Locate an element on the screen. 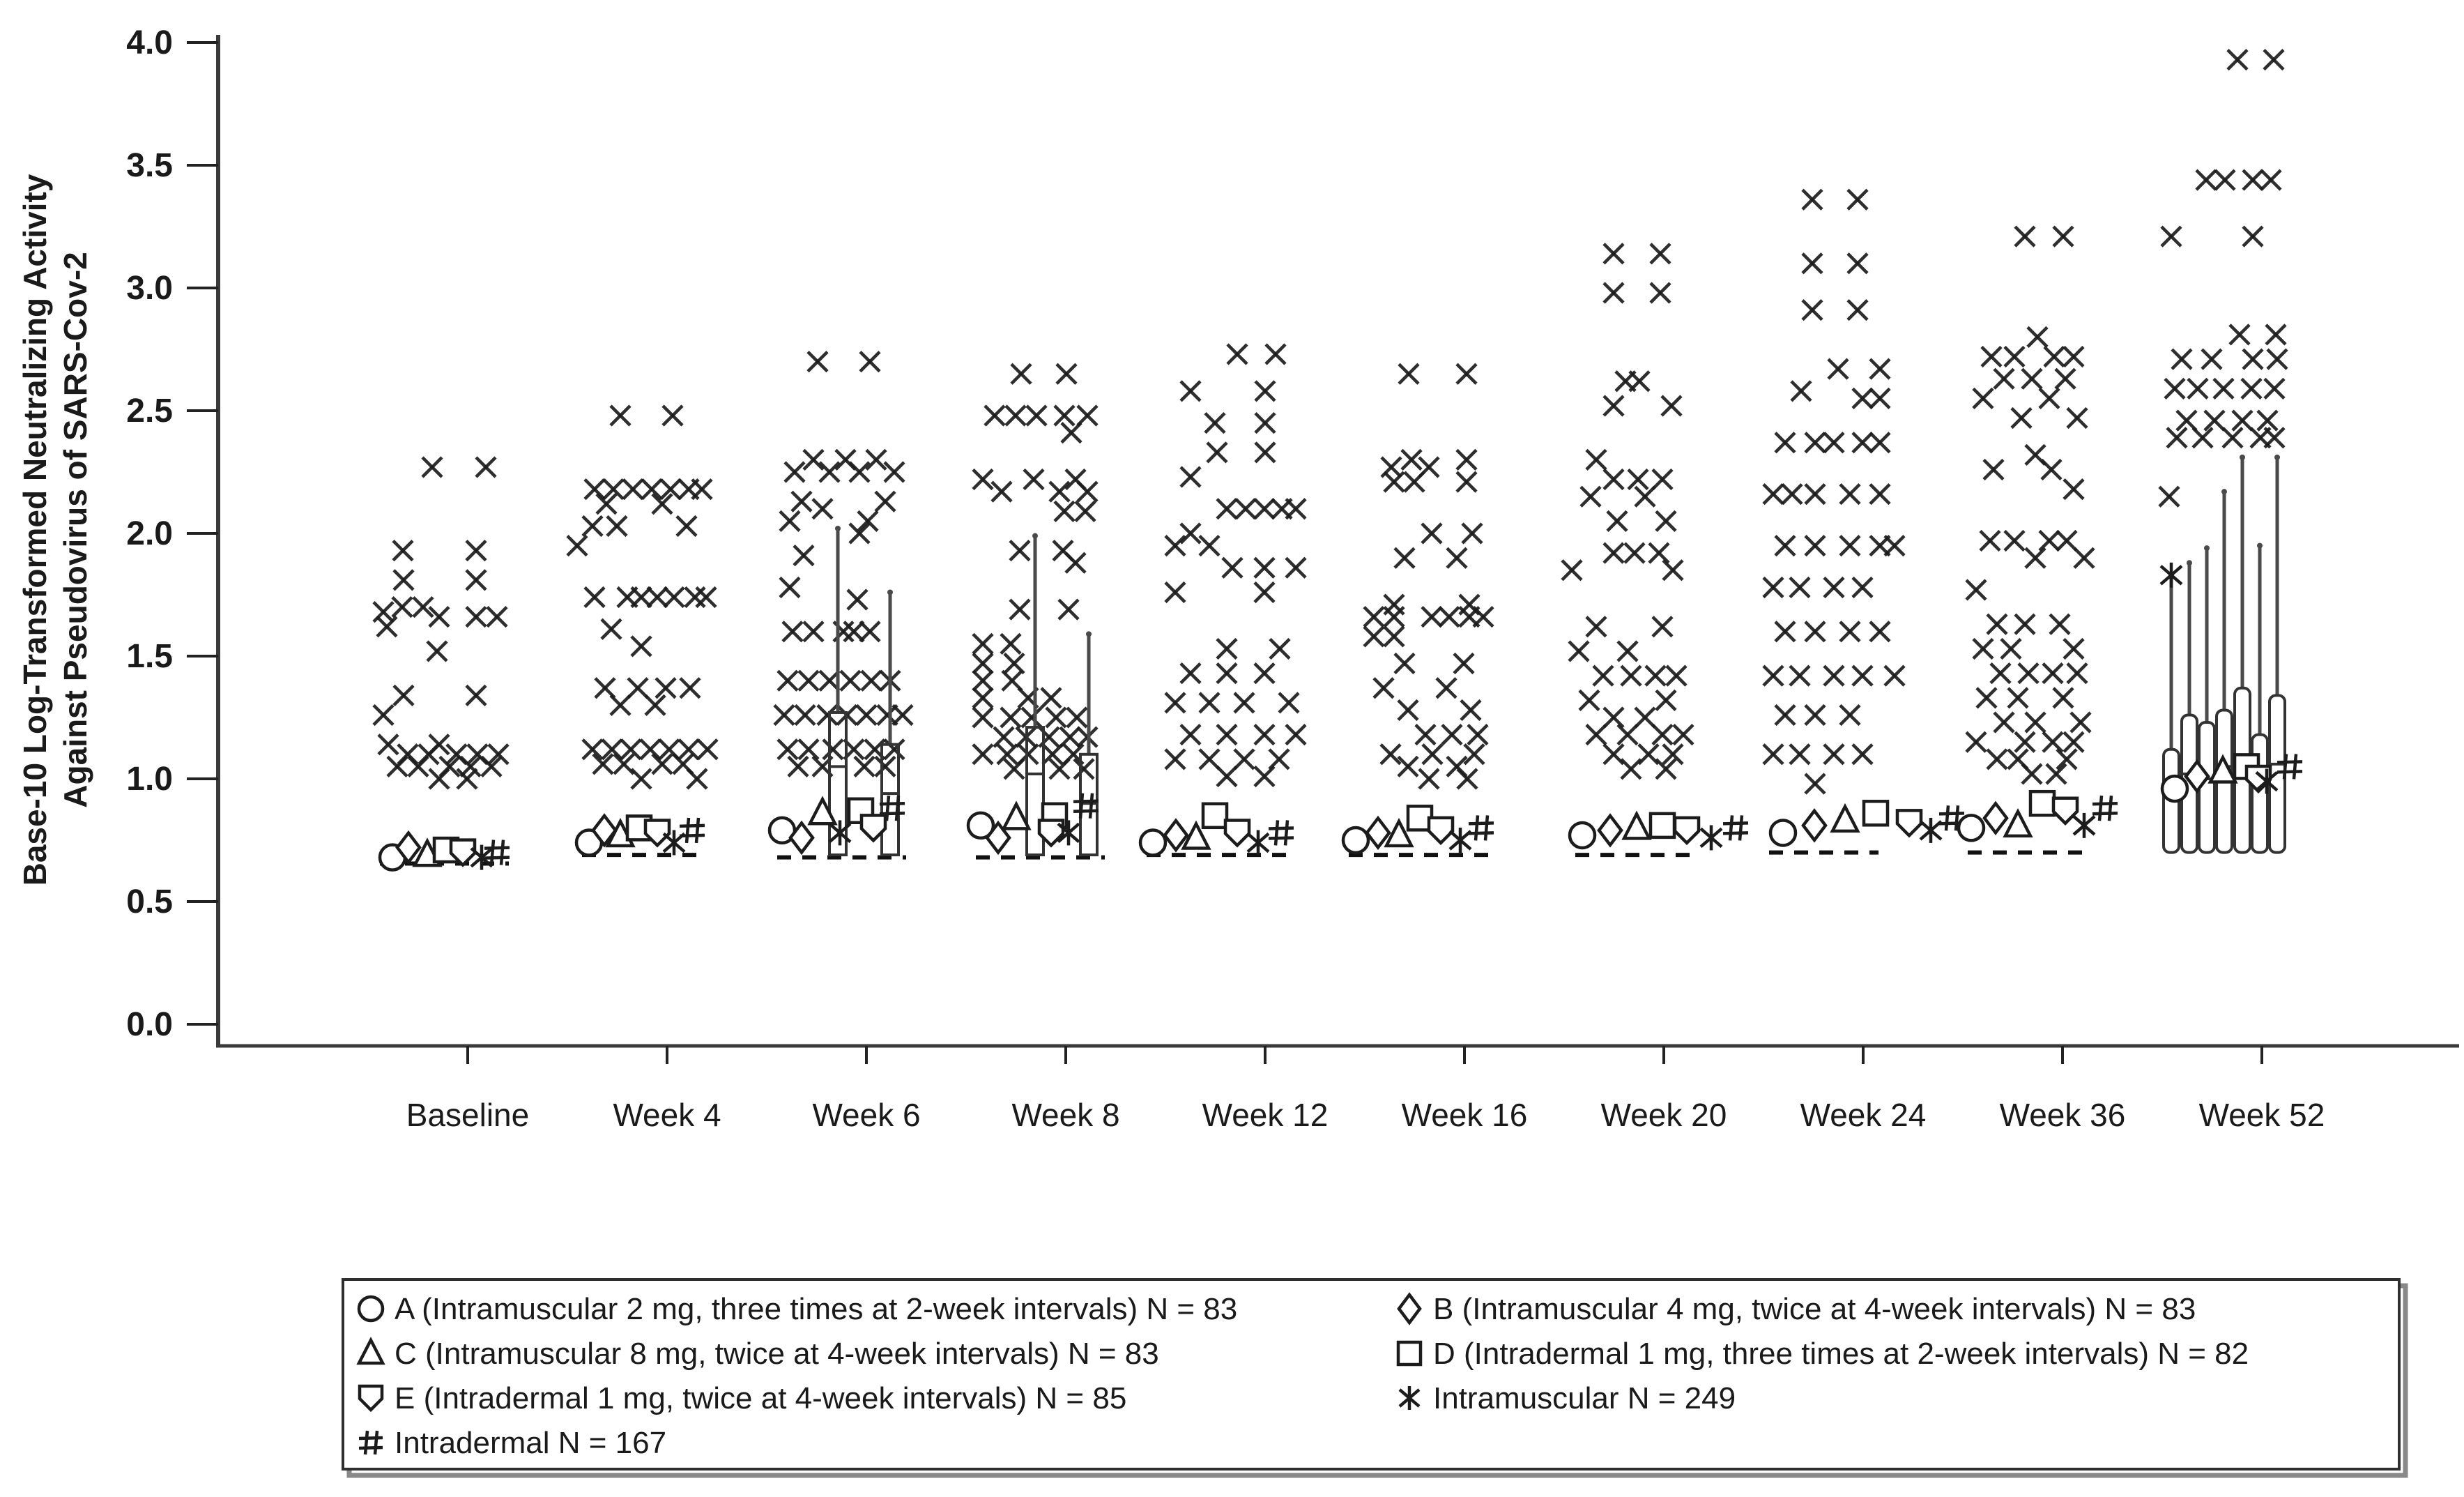 The width and height of the screenshot is (2464, 1497). x-tick-label: Week 36 is located at coordinates (2063, 1115).